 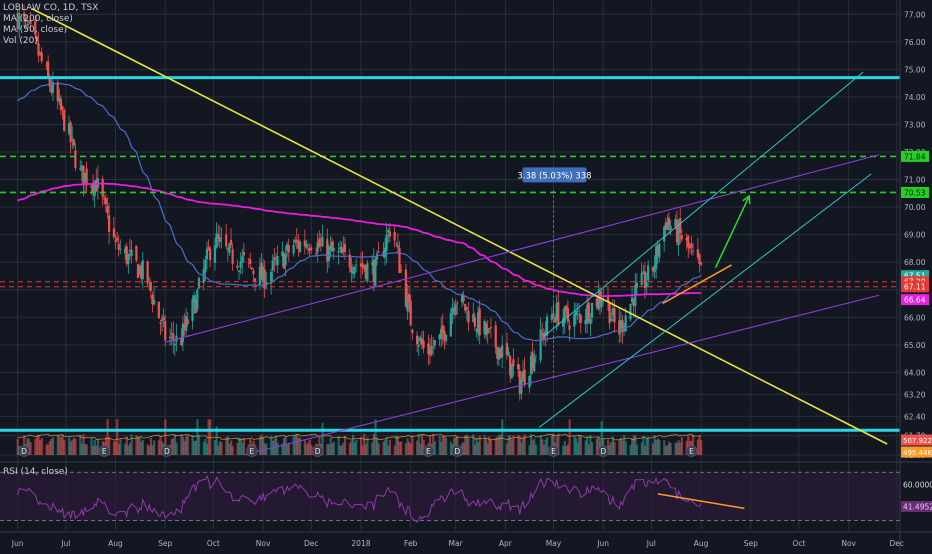 I want to click on price-tick-label: 76.00, so click(x=915, y=42).